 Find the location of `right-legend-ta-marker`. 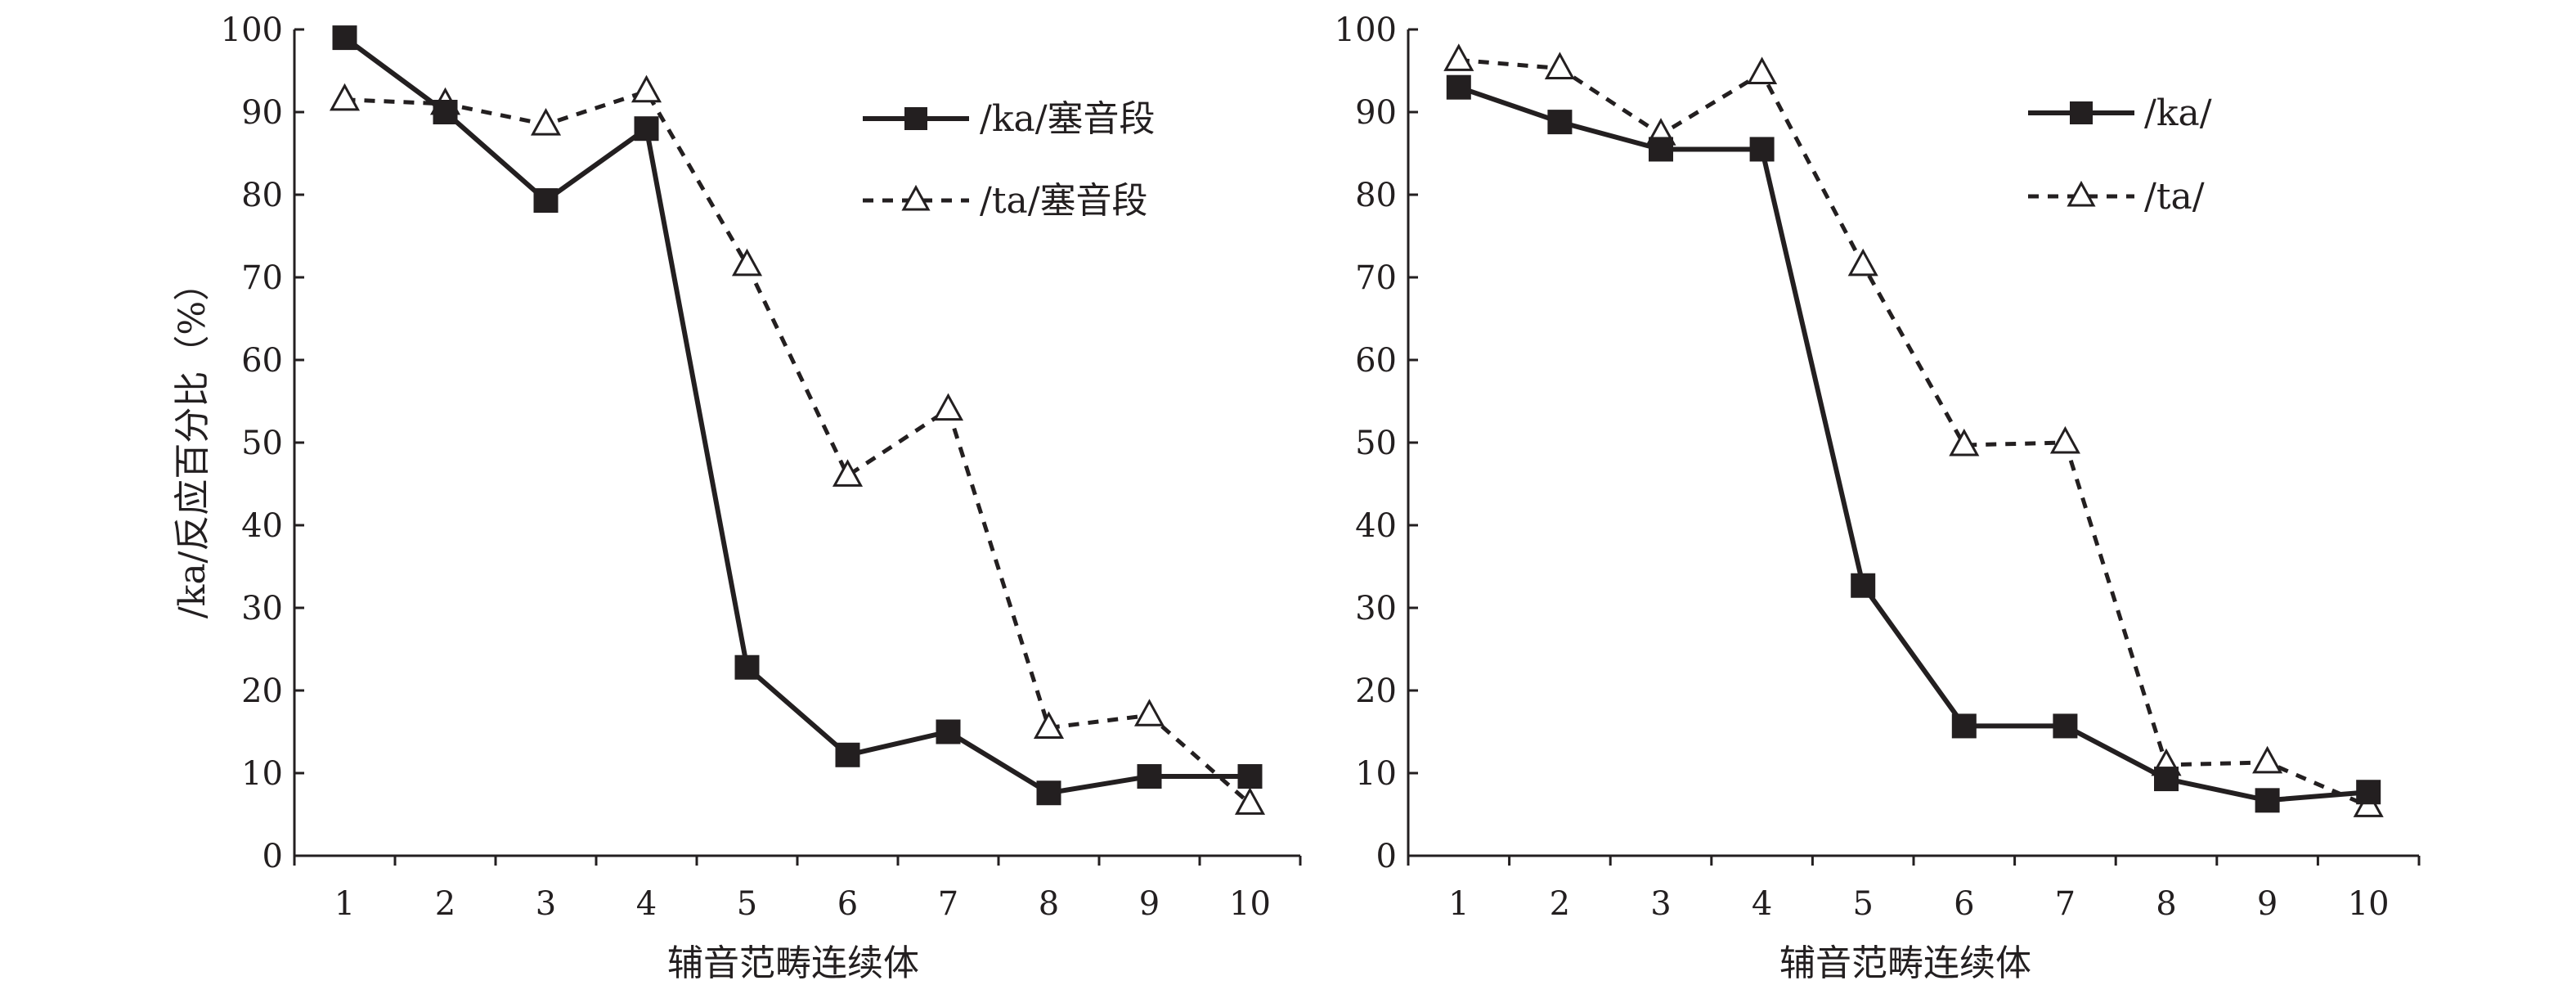

right-legend-ta-marker is located at coordinates (2081, 193).